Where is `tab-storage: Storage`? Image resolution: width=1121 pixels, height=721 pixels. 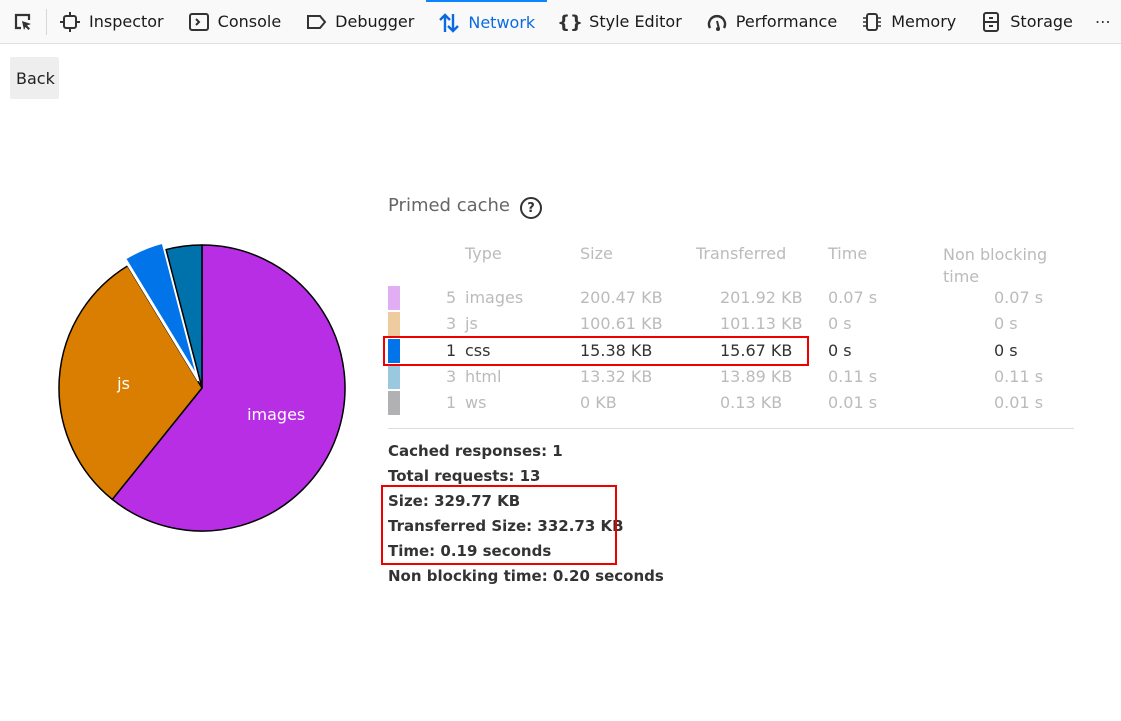
tab-storage: Storage is located at coordinates (1026, 21).